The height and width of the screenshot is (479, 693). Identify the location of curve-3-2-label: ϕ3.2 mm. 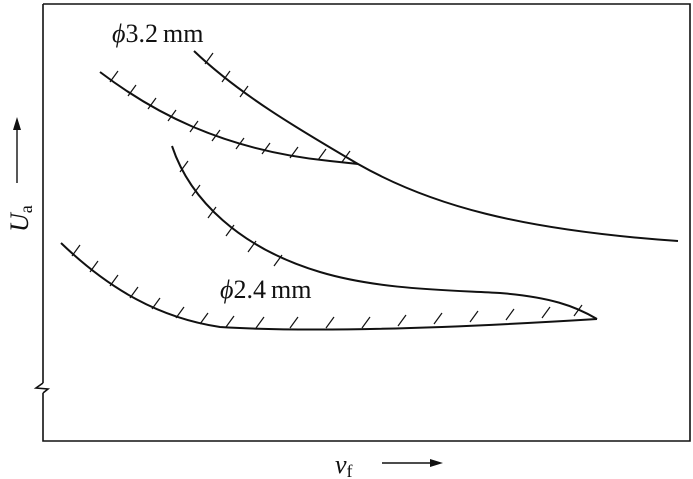
(157, 33).